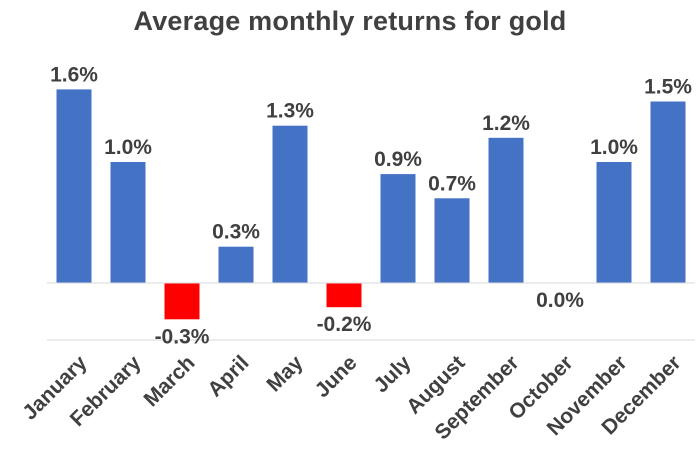 Image resolution: width=700 pixels, height=474 pixels. I want to click on bar-february, so click(128, 222).